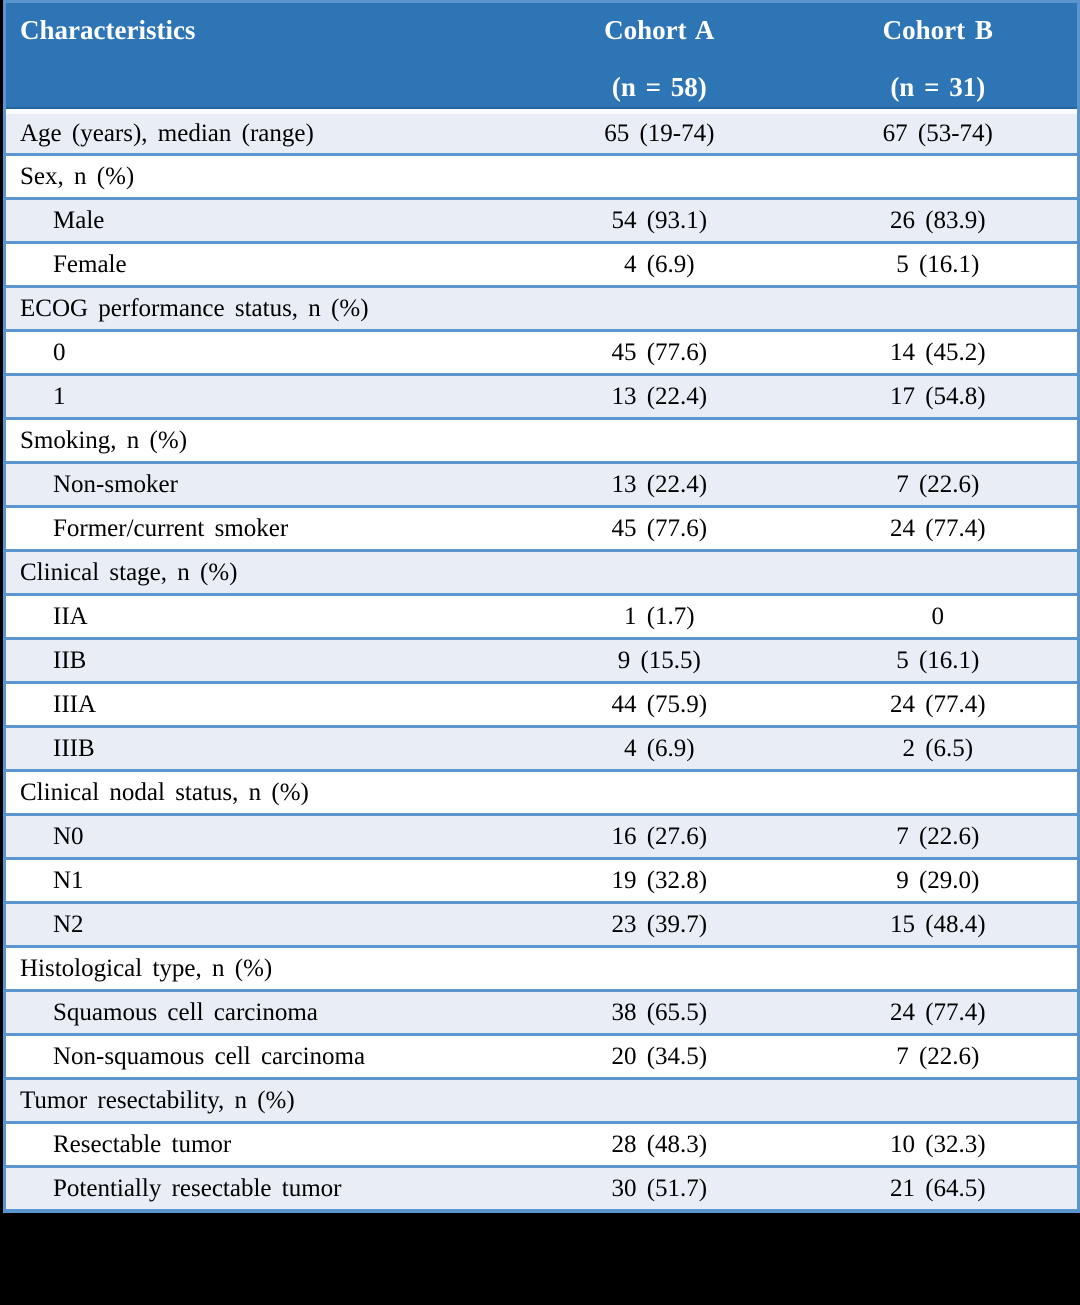 The width and height of the screenshot is (1080, 1305). Describe the element at coordinates (263, 659) in the screenshot. I see `row-label: IIB` at that location.